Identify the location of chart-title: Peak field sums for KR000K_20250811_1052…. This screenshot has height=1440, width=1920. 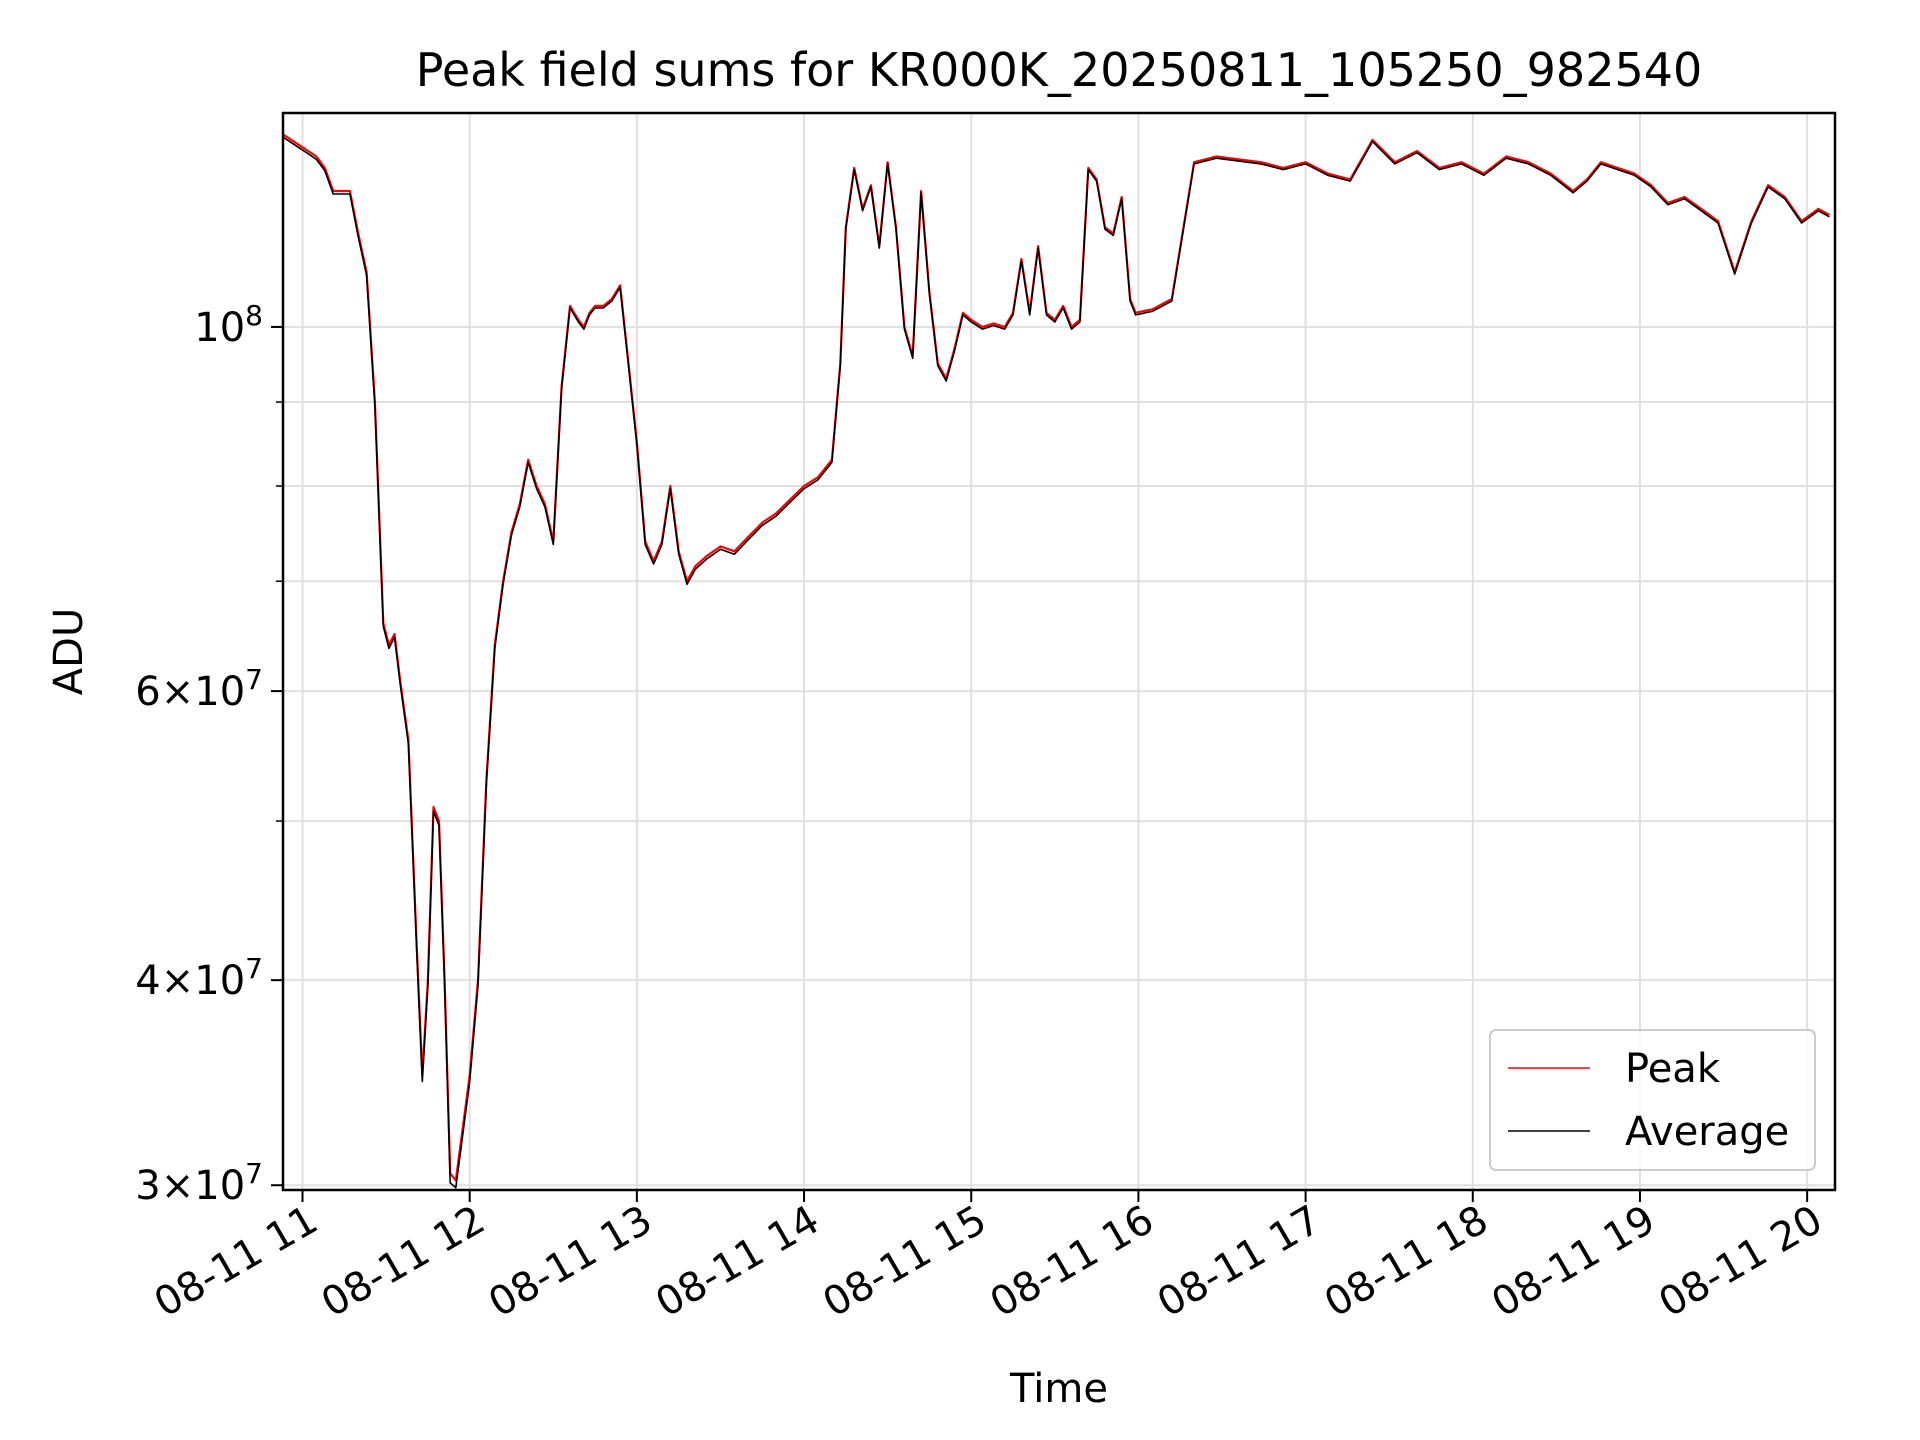
(1059, 70).